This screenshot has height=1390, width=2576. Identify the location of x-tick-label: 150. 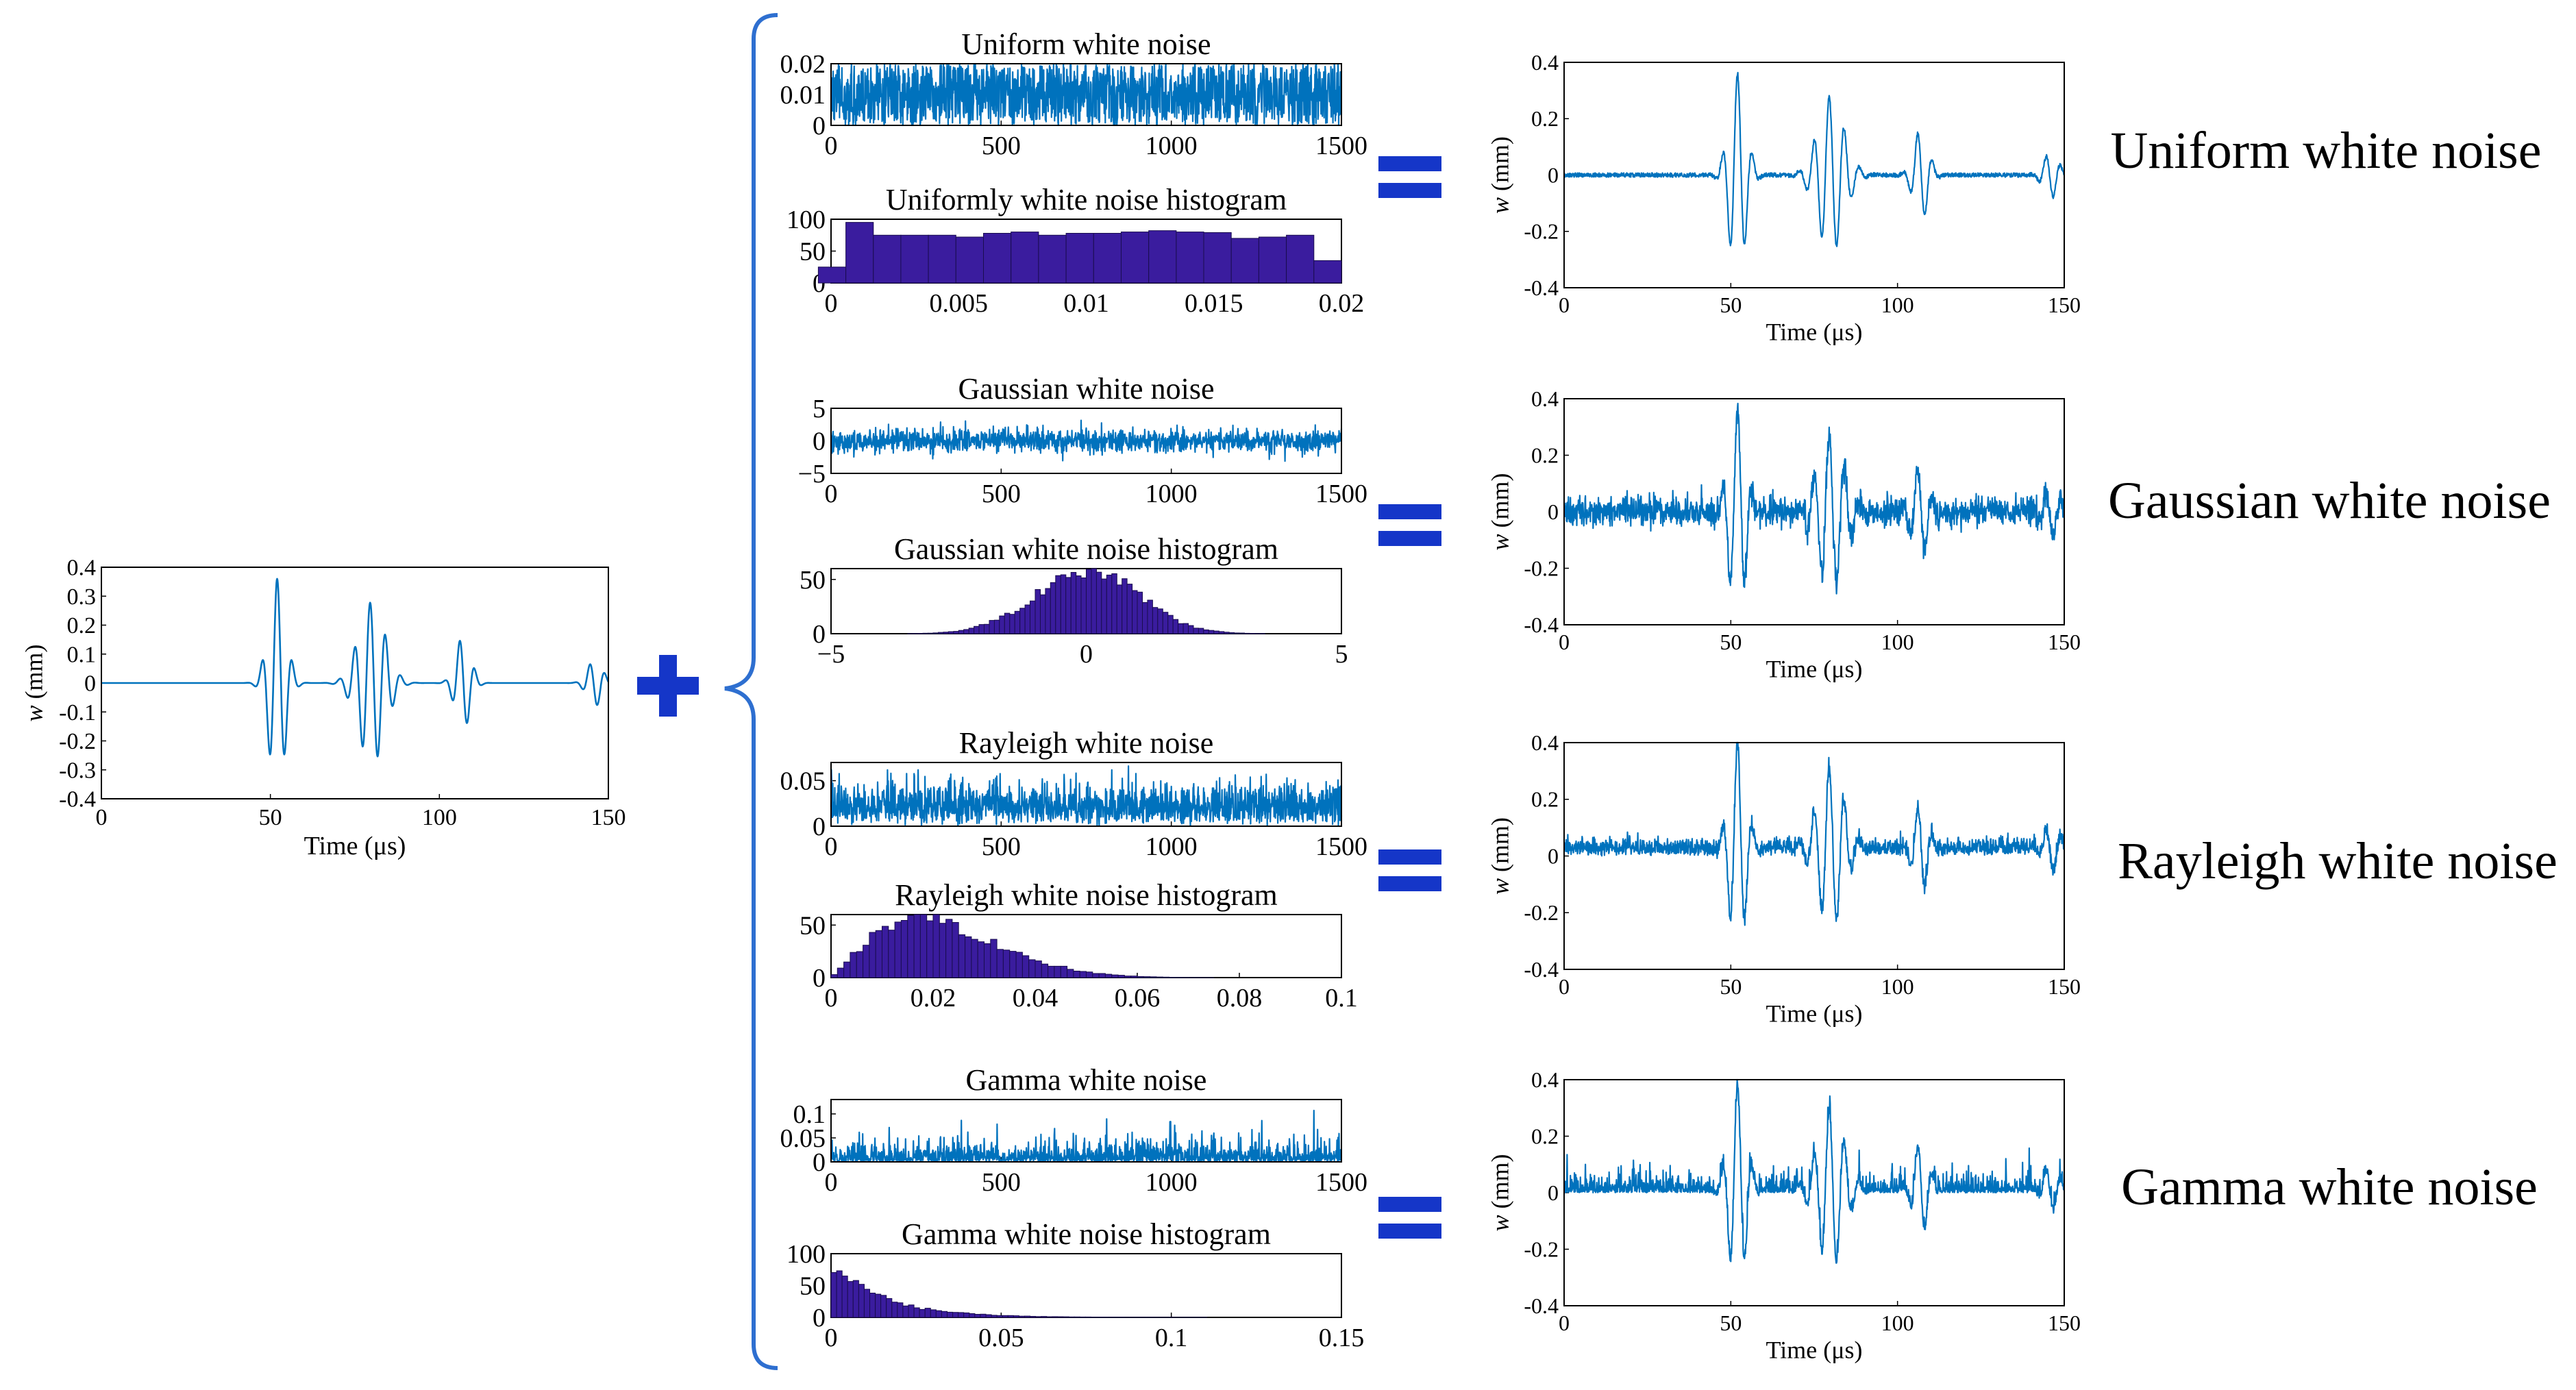
(2064, 642).